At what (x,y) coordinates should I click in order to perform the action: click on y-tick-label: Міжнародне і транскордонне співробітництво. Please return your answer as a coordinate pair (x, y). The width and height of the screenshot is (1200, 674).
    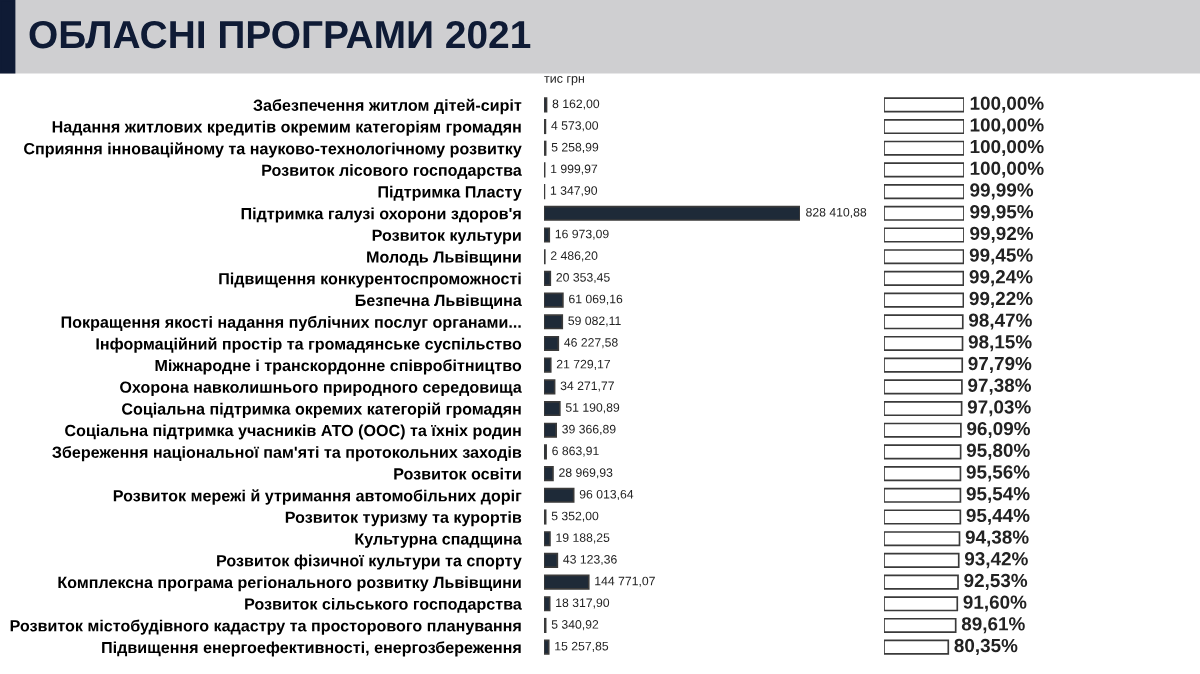
    Looking at the image, I should click on (338, 367).